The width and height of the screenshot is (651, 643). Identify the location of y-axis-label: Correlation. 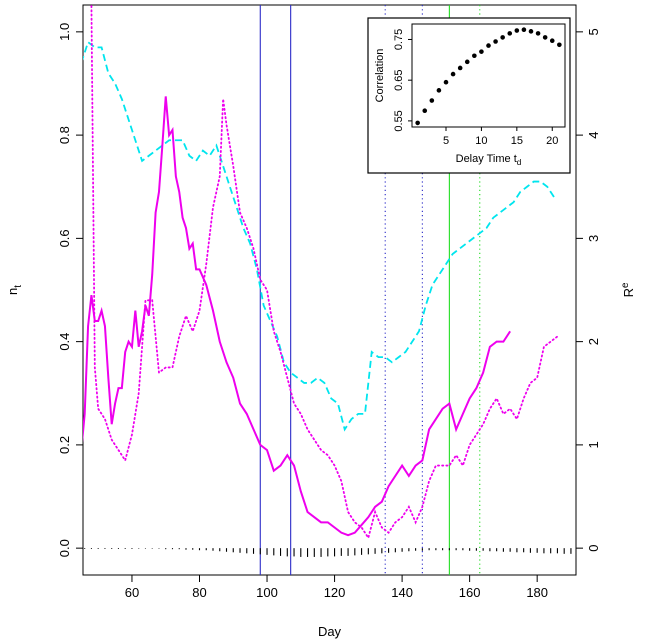
(380, 76).